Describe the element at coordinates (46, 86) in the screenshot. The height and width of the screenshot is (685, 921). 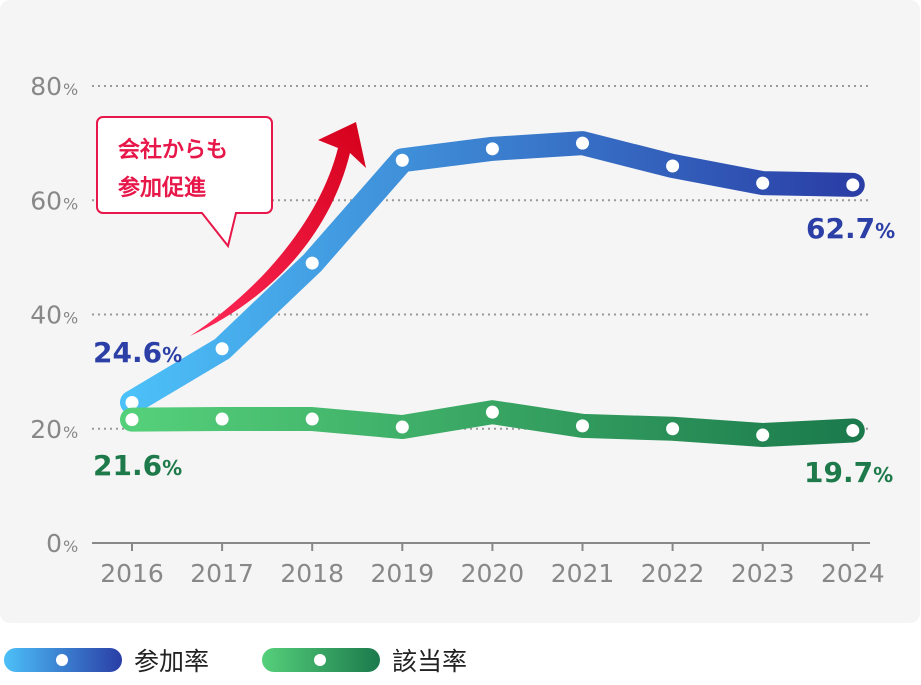
I see `y-tick-label: 80` at that location.